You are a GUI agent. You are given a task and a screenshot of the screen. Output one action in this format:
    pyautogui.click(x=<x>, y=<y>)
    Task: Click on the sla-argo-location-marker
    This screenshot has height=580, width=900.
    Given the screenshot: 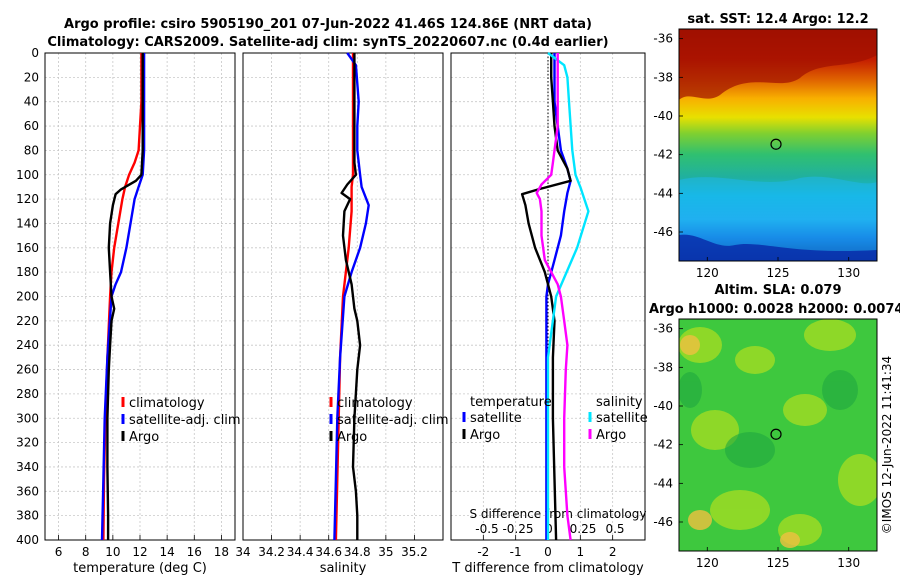 What is the action you would take?
    pyautogui.click(x=776, y=434)
    